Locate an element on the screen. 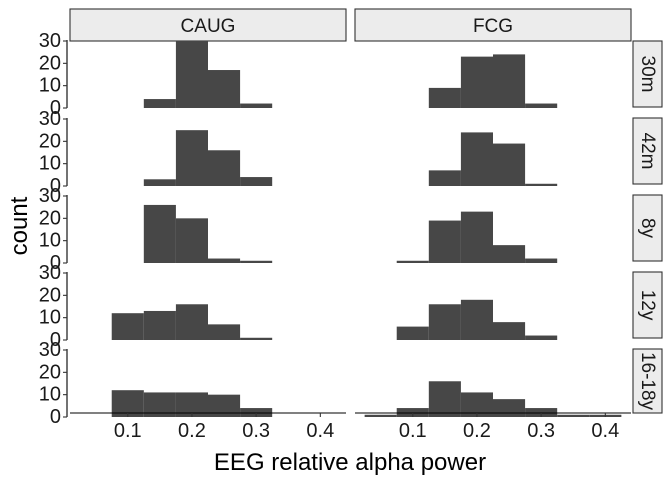  row-strips: 30m 42m 8y 12y 16-18y is located at coordinates (647, 227).